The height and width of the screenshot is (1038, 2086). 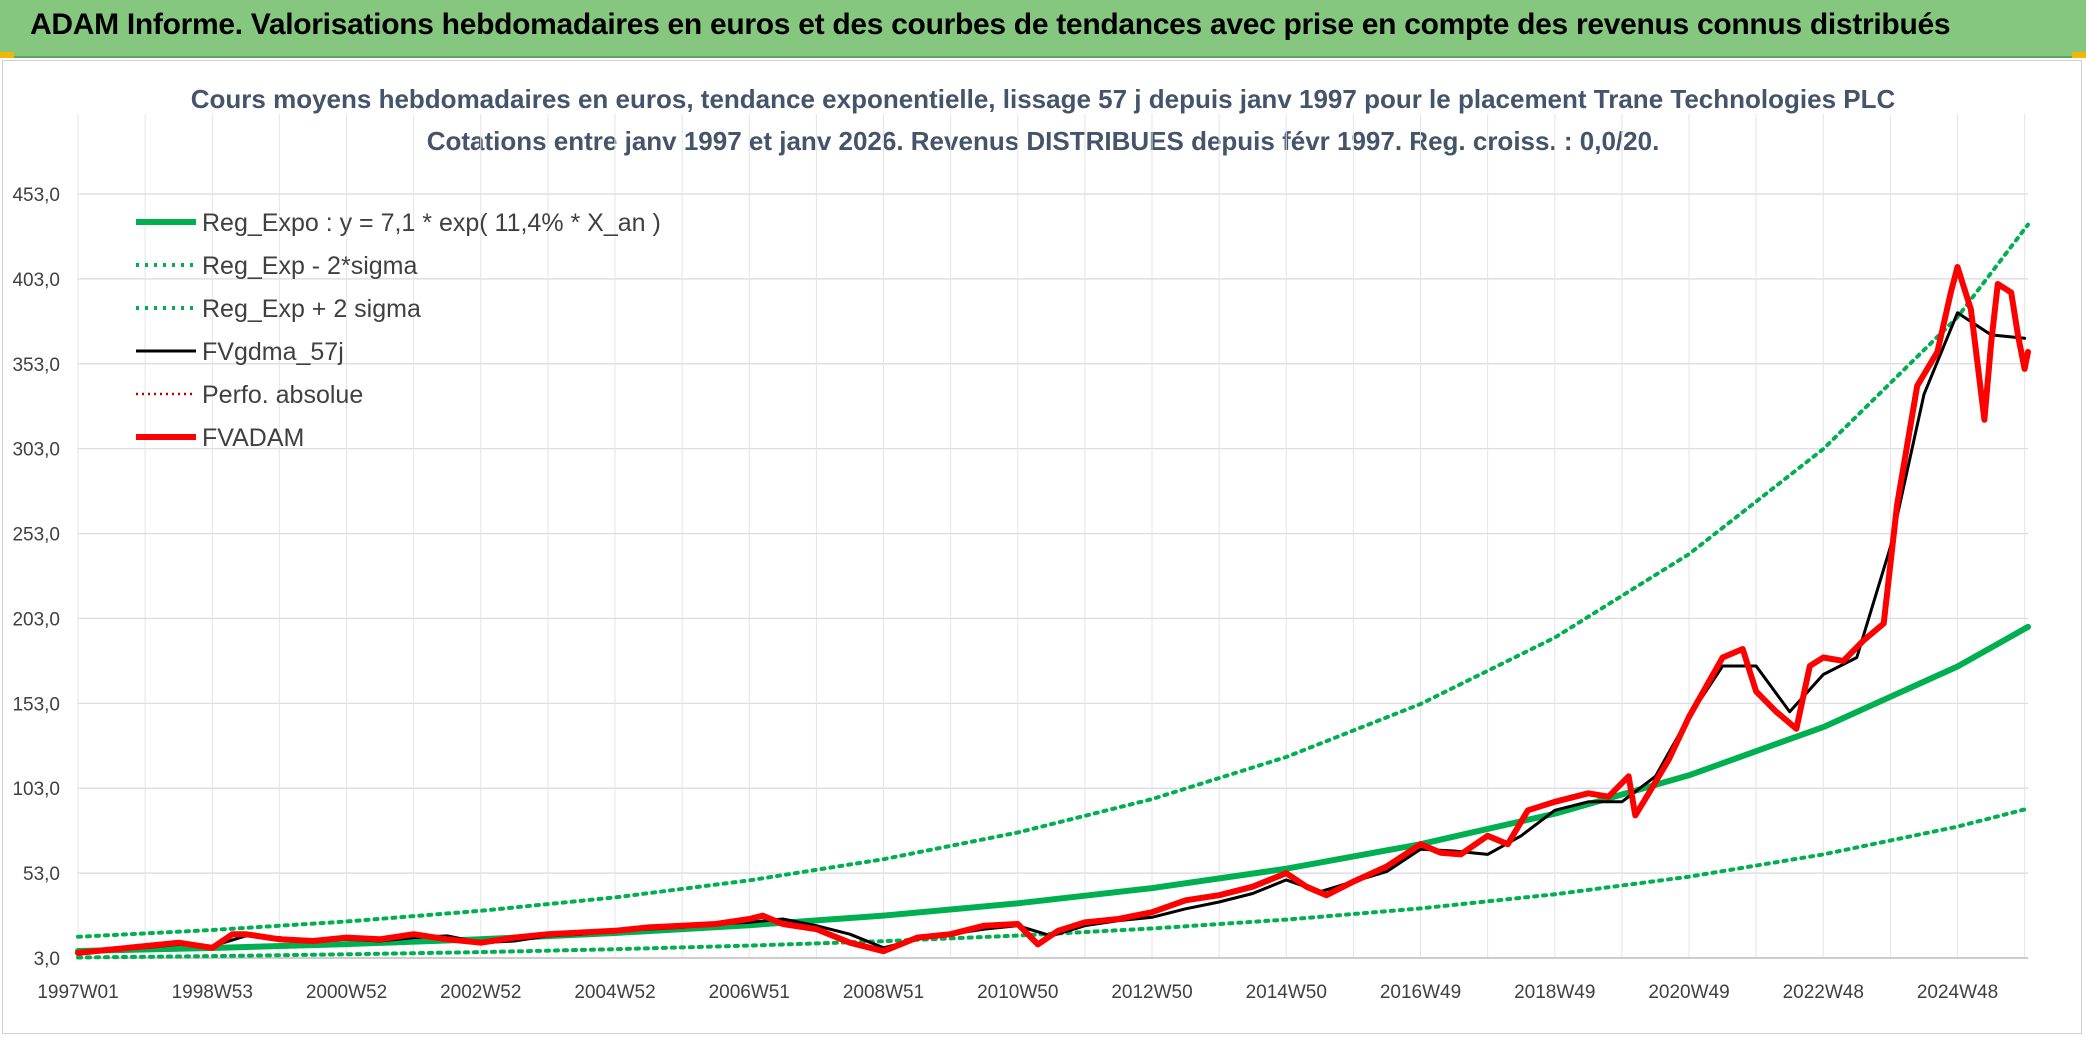 I want to click on x-tick-label: 2002W52, so click(x=480, y=992).